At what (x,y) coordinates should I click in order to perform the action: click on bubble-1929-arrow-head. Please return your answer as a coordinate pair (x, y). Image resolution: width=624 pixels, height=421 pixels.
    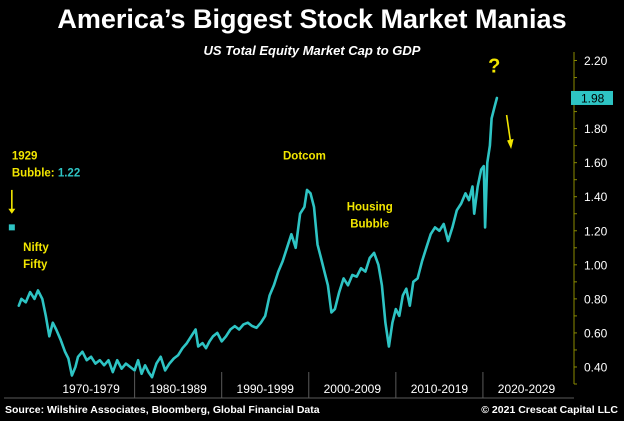
    Looking at the image, I should click on (12, 211).